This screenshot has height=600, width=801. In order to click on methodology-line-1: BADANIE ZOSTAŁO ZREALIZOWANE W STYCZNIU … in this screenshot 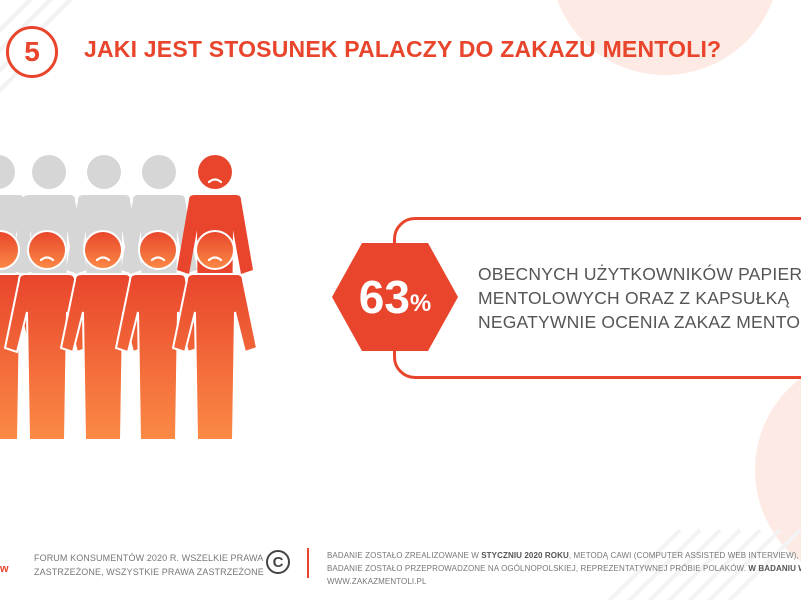, I will do `click(564, 555)`.